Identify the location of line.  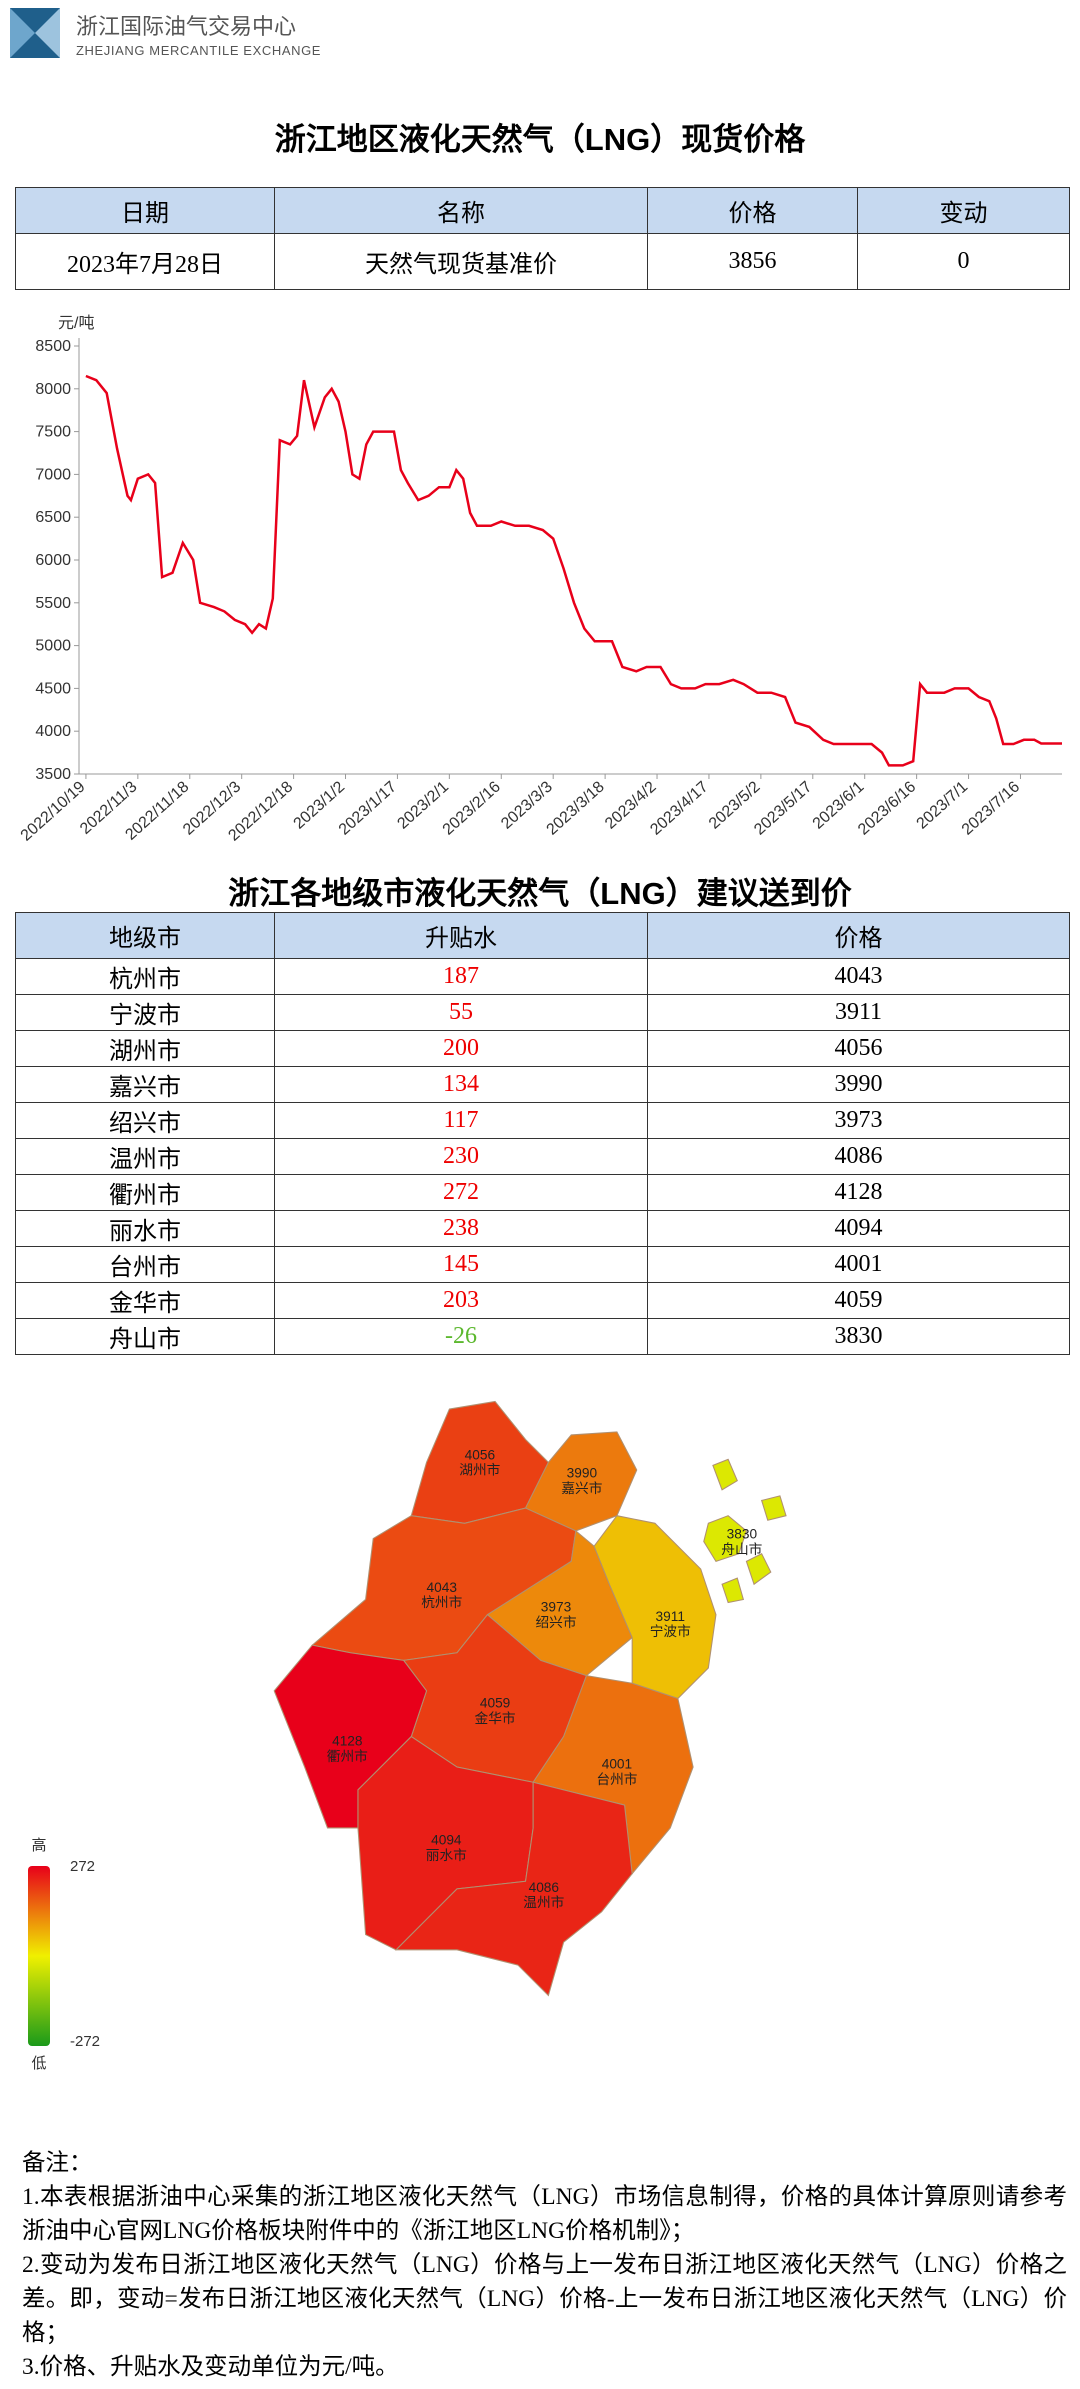
(573, 570).